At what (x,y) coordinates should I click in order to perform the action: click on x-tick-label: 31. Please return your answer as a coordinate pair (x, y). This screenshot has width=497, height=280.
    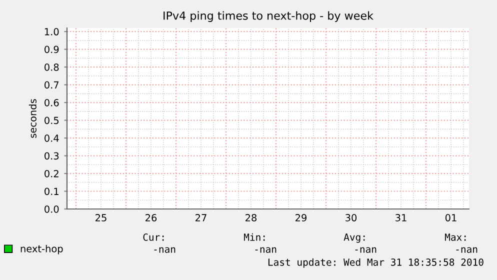
    Looking at the image, I should click on (401, 218).